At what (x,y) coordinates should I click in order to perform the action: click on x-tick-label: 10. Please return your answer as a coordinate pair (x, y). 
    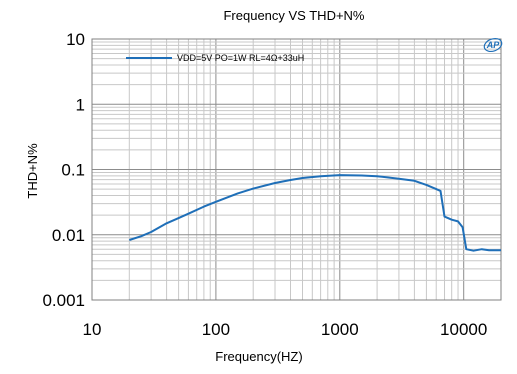
    Looking at the image, I should click on (92, 329).